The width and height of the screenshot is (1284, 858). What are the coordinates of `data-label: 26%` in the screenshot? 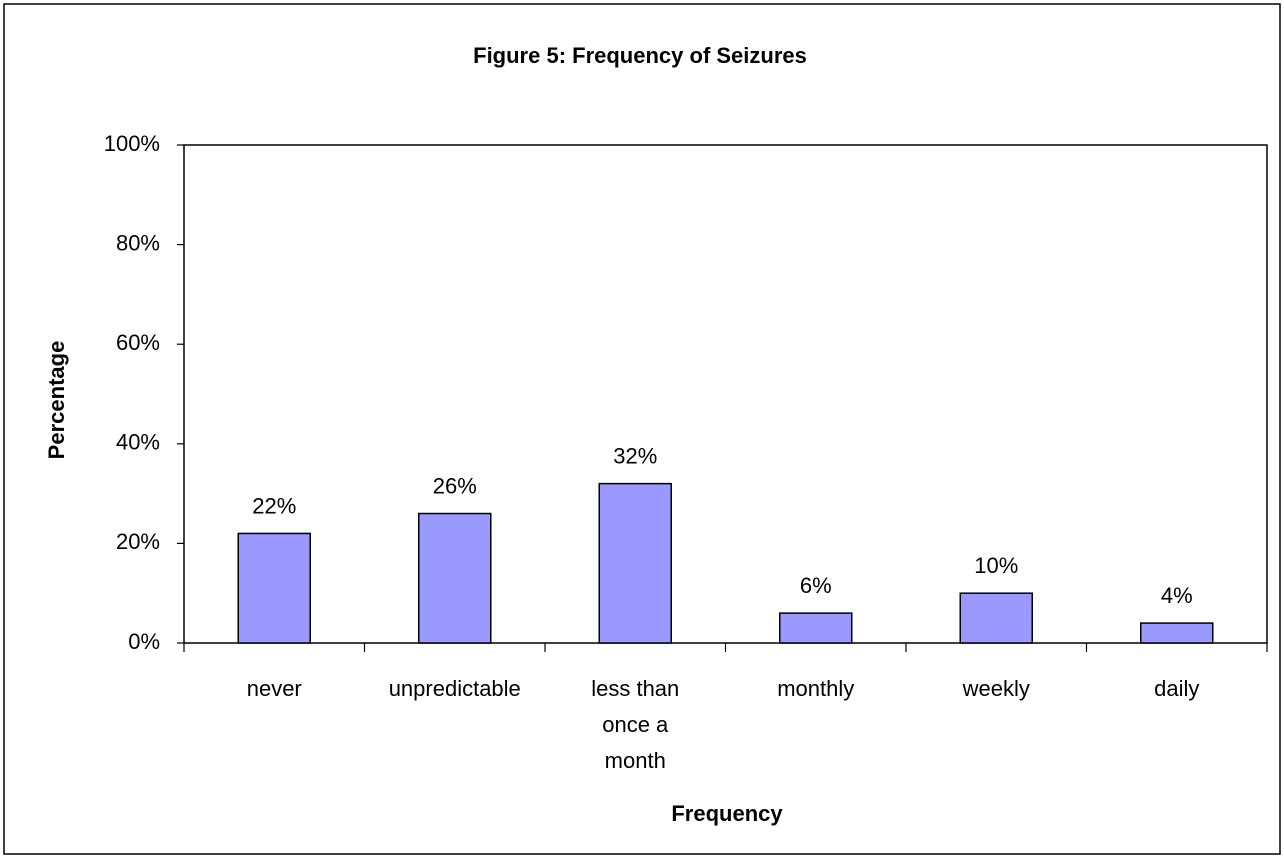 It's located at (455, 485).